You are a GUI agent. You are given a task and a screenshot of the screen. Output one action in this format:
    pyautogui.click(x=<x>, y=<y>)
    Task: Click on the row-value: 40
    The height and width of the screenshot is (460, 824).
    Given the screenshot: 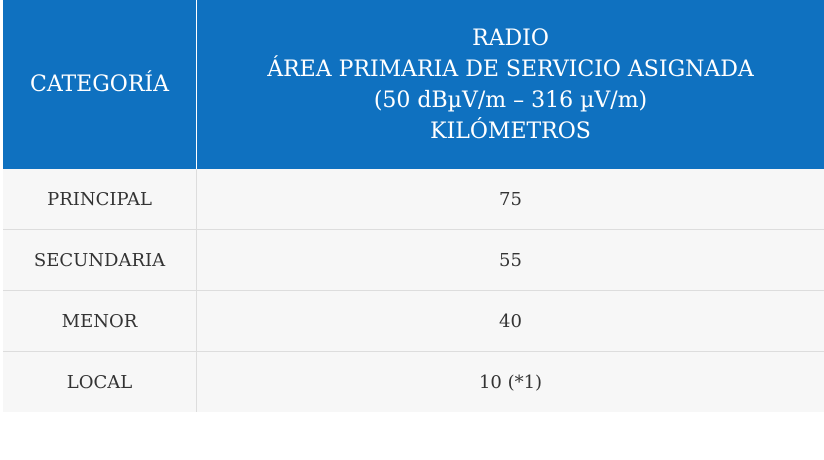 What is the action you would take?
    pyautogui.click(x=510, y=321)
    